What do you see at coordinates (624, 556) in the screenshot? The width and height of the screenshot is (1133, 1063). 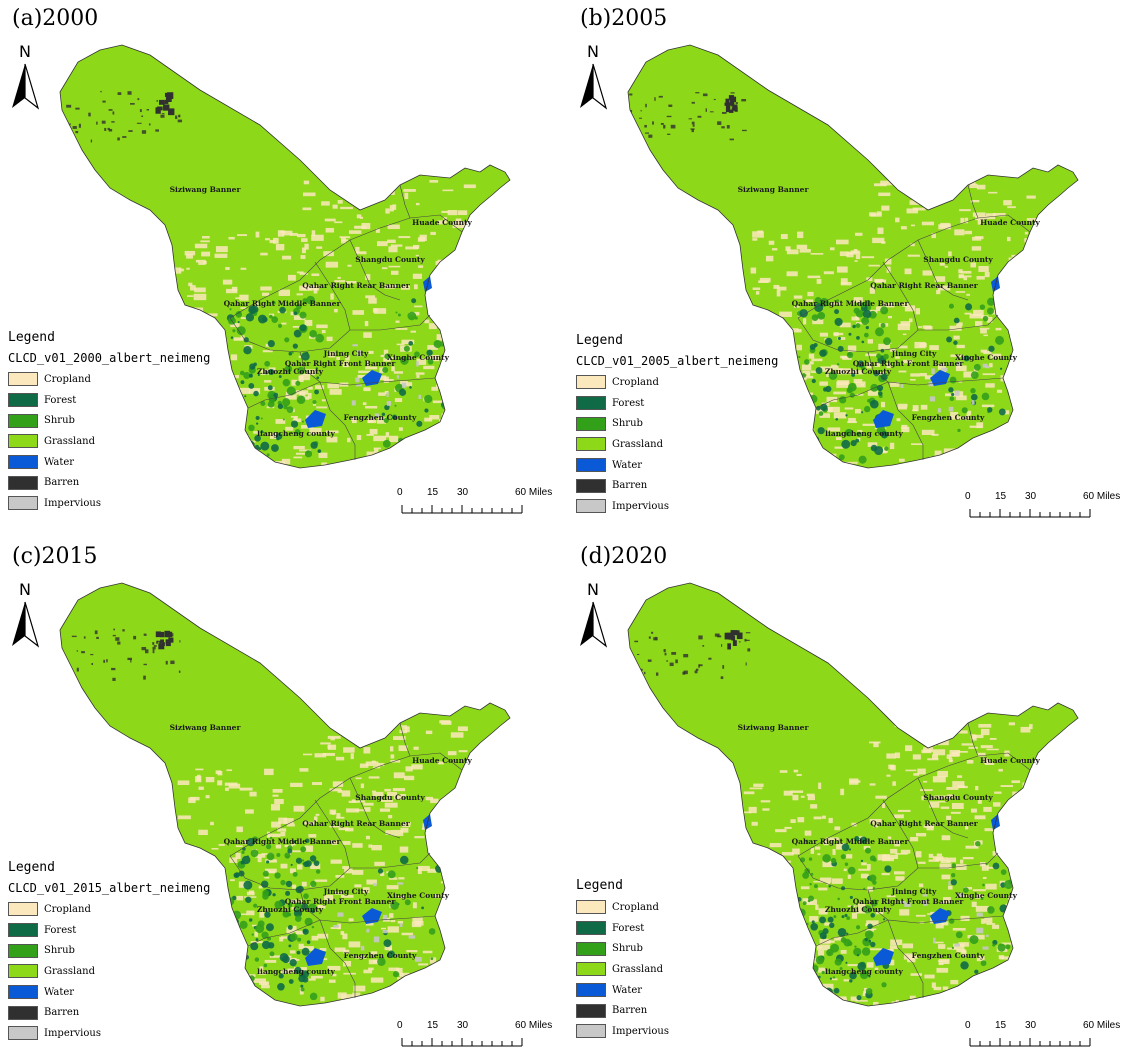 I see `panel-title: (d)2020` at bounding box center [624, 556].